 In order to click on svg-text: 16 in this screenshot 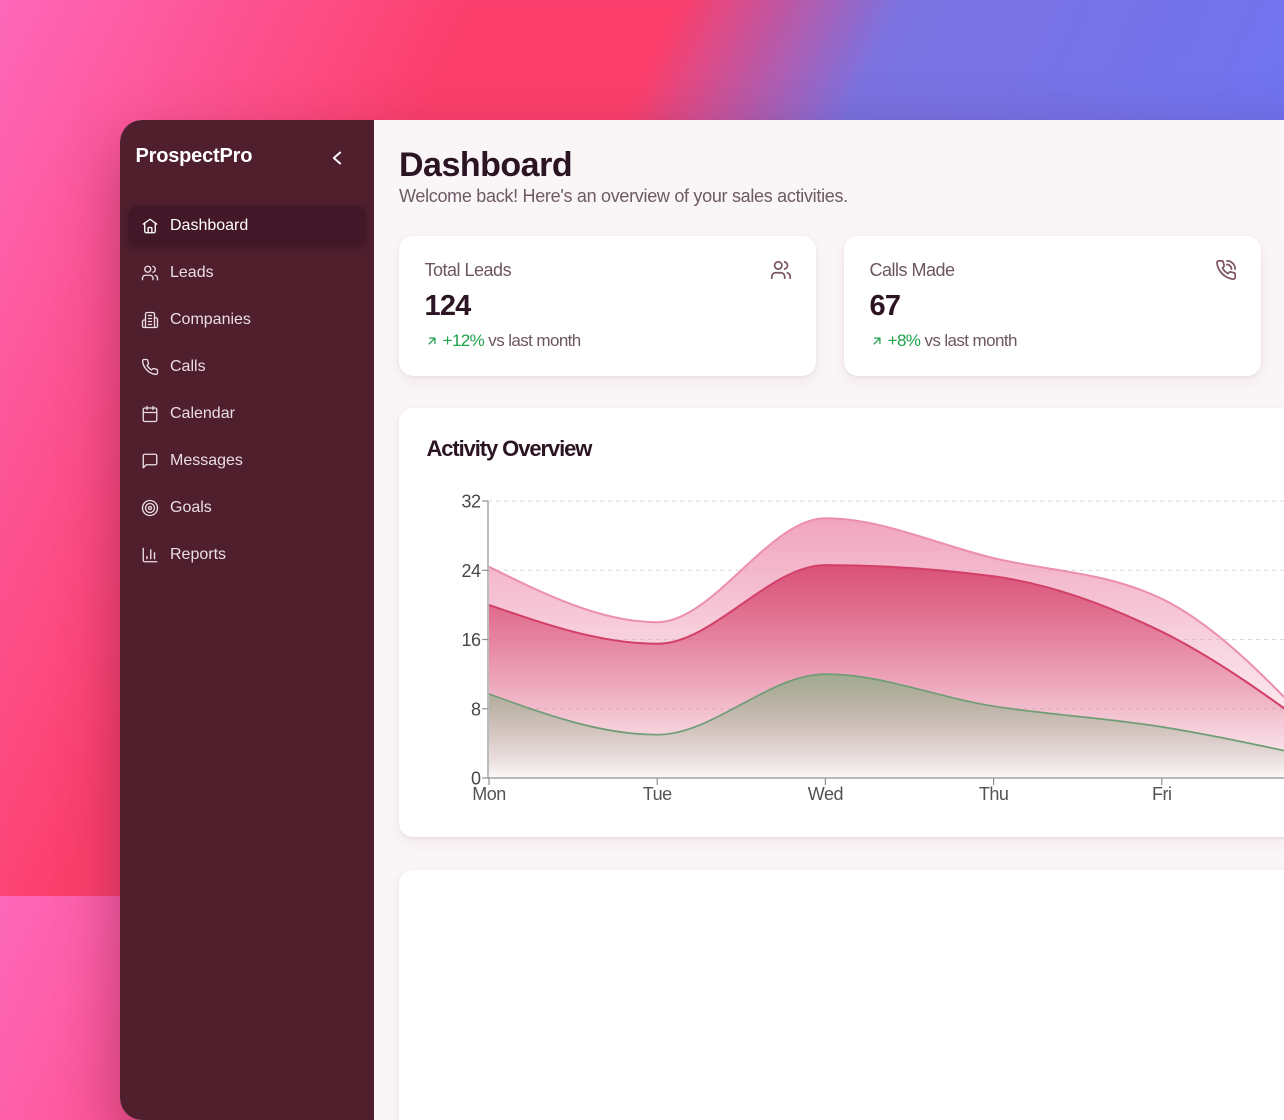, I will do `click(471, 640)`.